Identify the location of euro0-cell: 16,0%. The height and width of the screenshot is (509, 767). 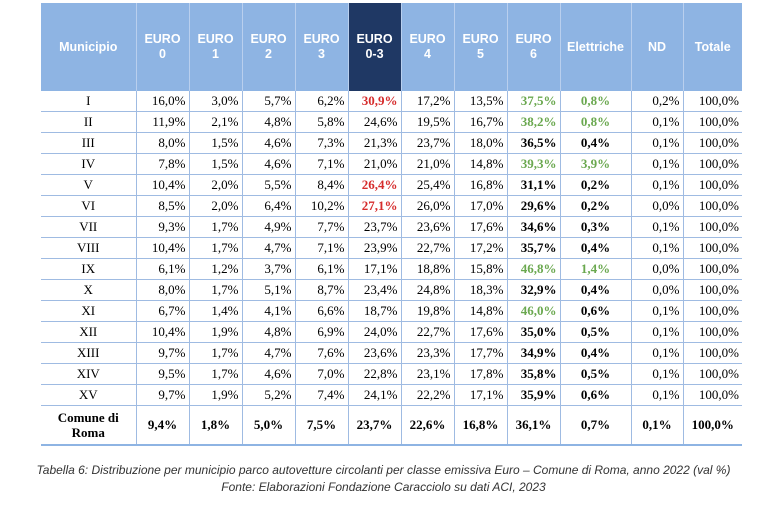
(163, 101).